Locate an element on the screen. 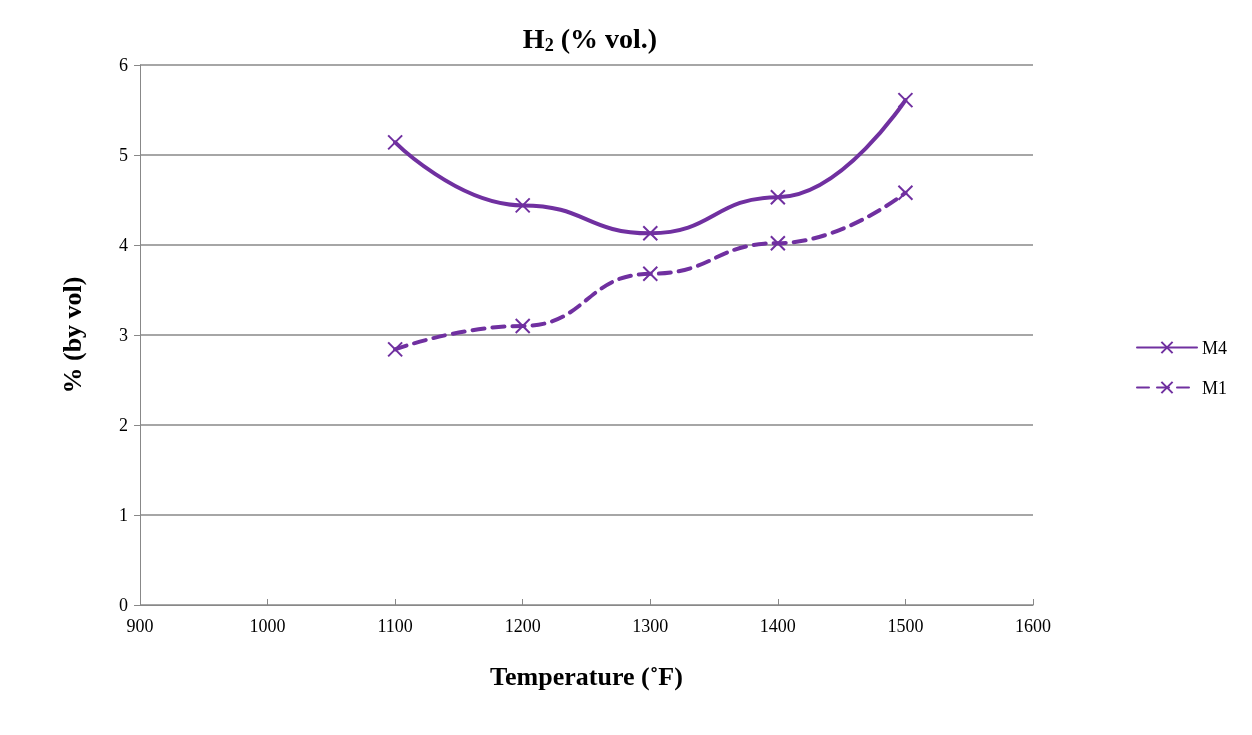 The image size is (1252, 735). x-tick-label: 900 is located at coordinates (140, 626).